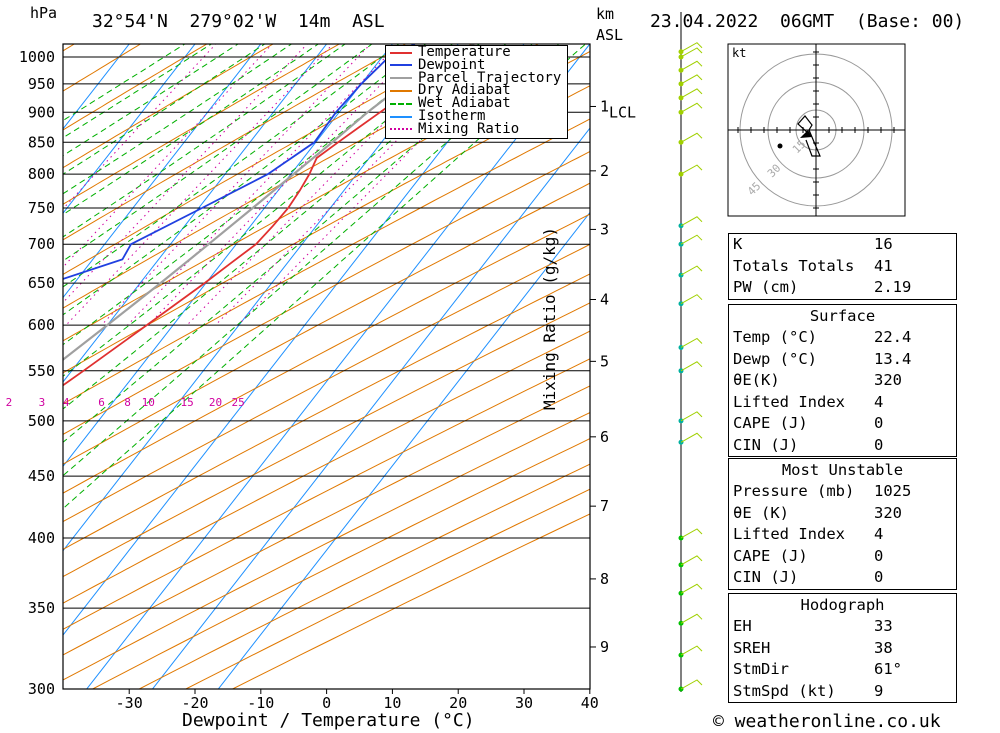 The height and width of the screenshot is (733, 1000). Describe the element at coordinates (784, 690) in the screenshot. I see `info-label: StmSpd (kt)` at that location.